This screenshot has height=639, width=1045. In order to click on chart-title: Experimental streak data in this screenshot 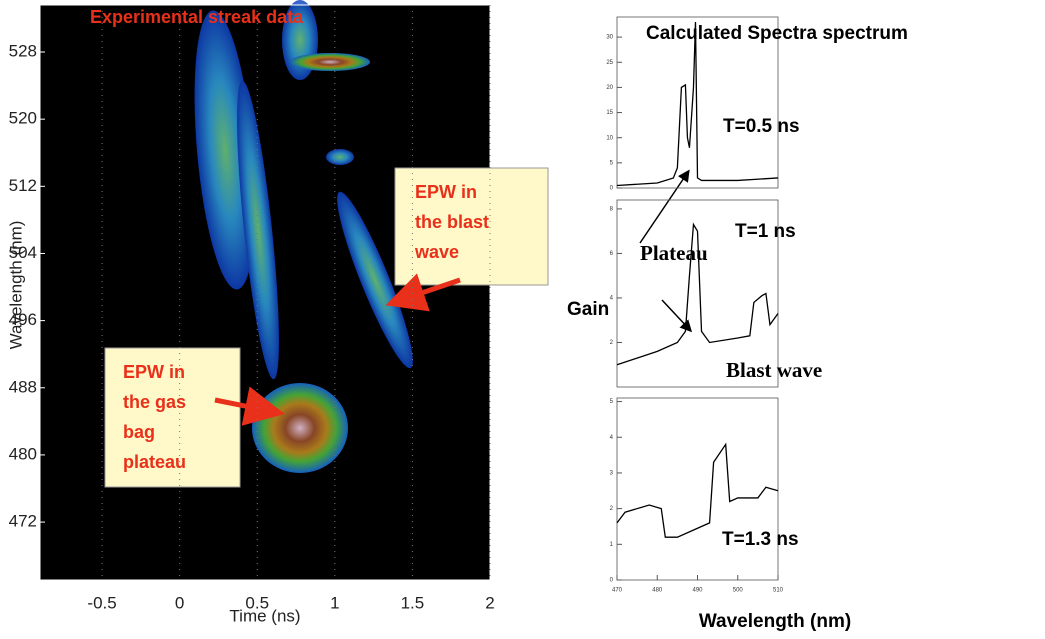, I will do `click(197, 17)`.